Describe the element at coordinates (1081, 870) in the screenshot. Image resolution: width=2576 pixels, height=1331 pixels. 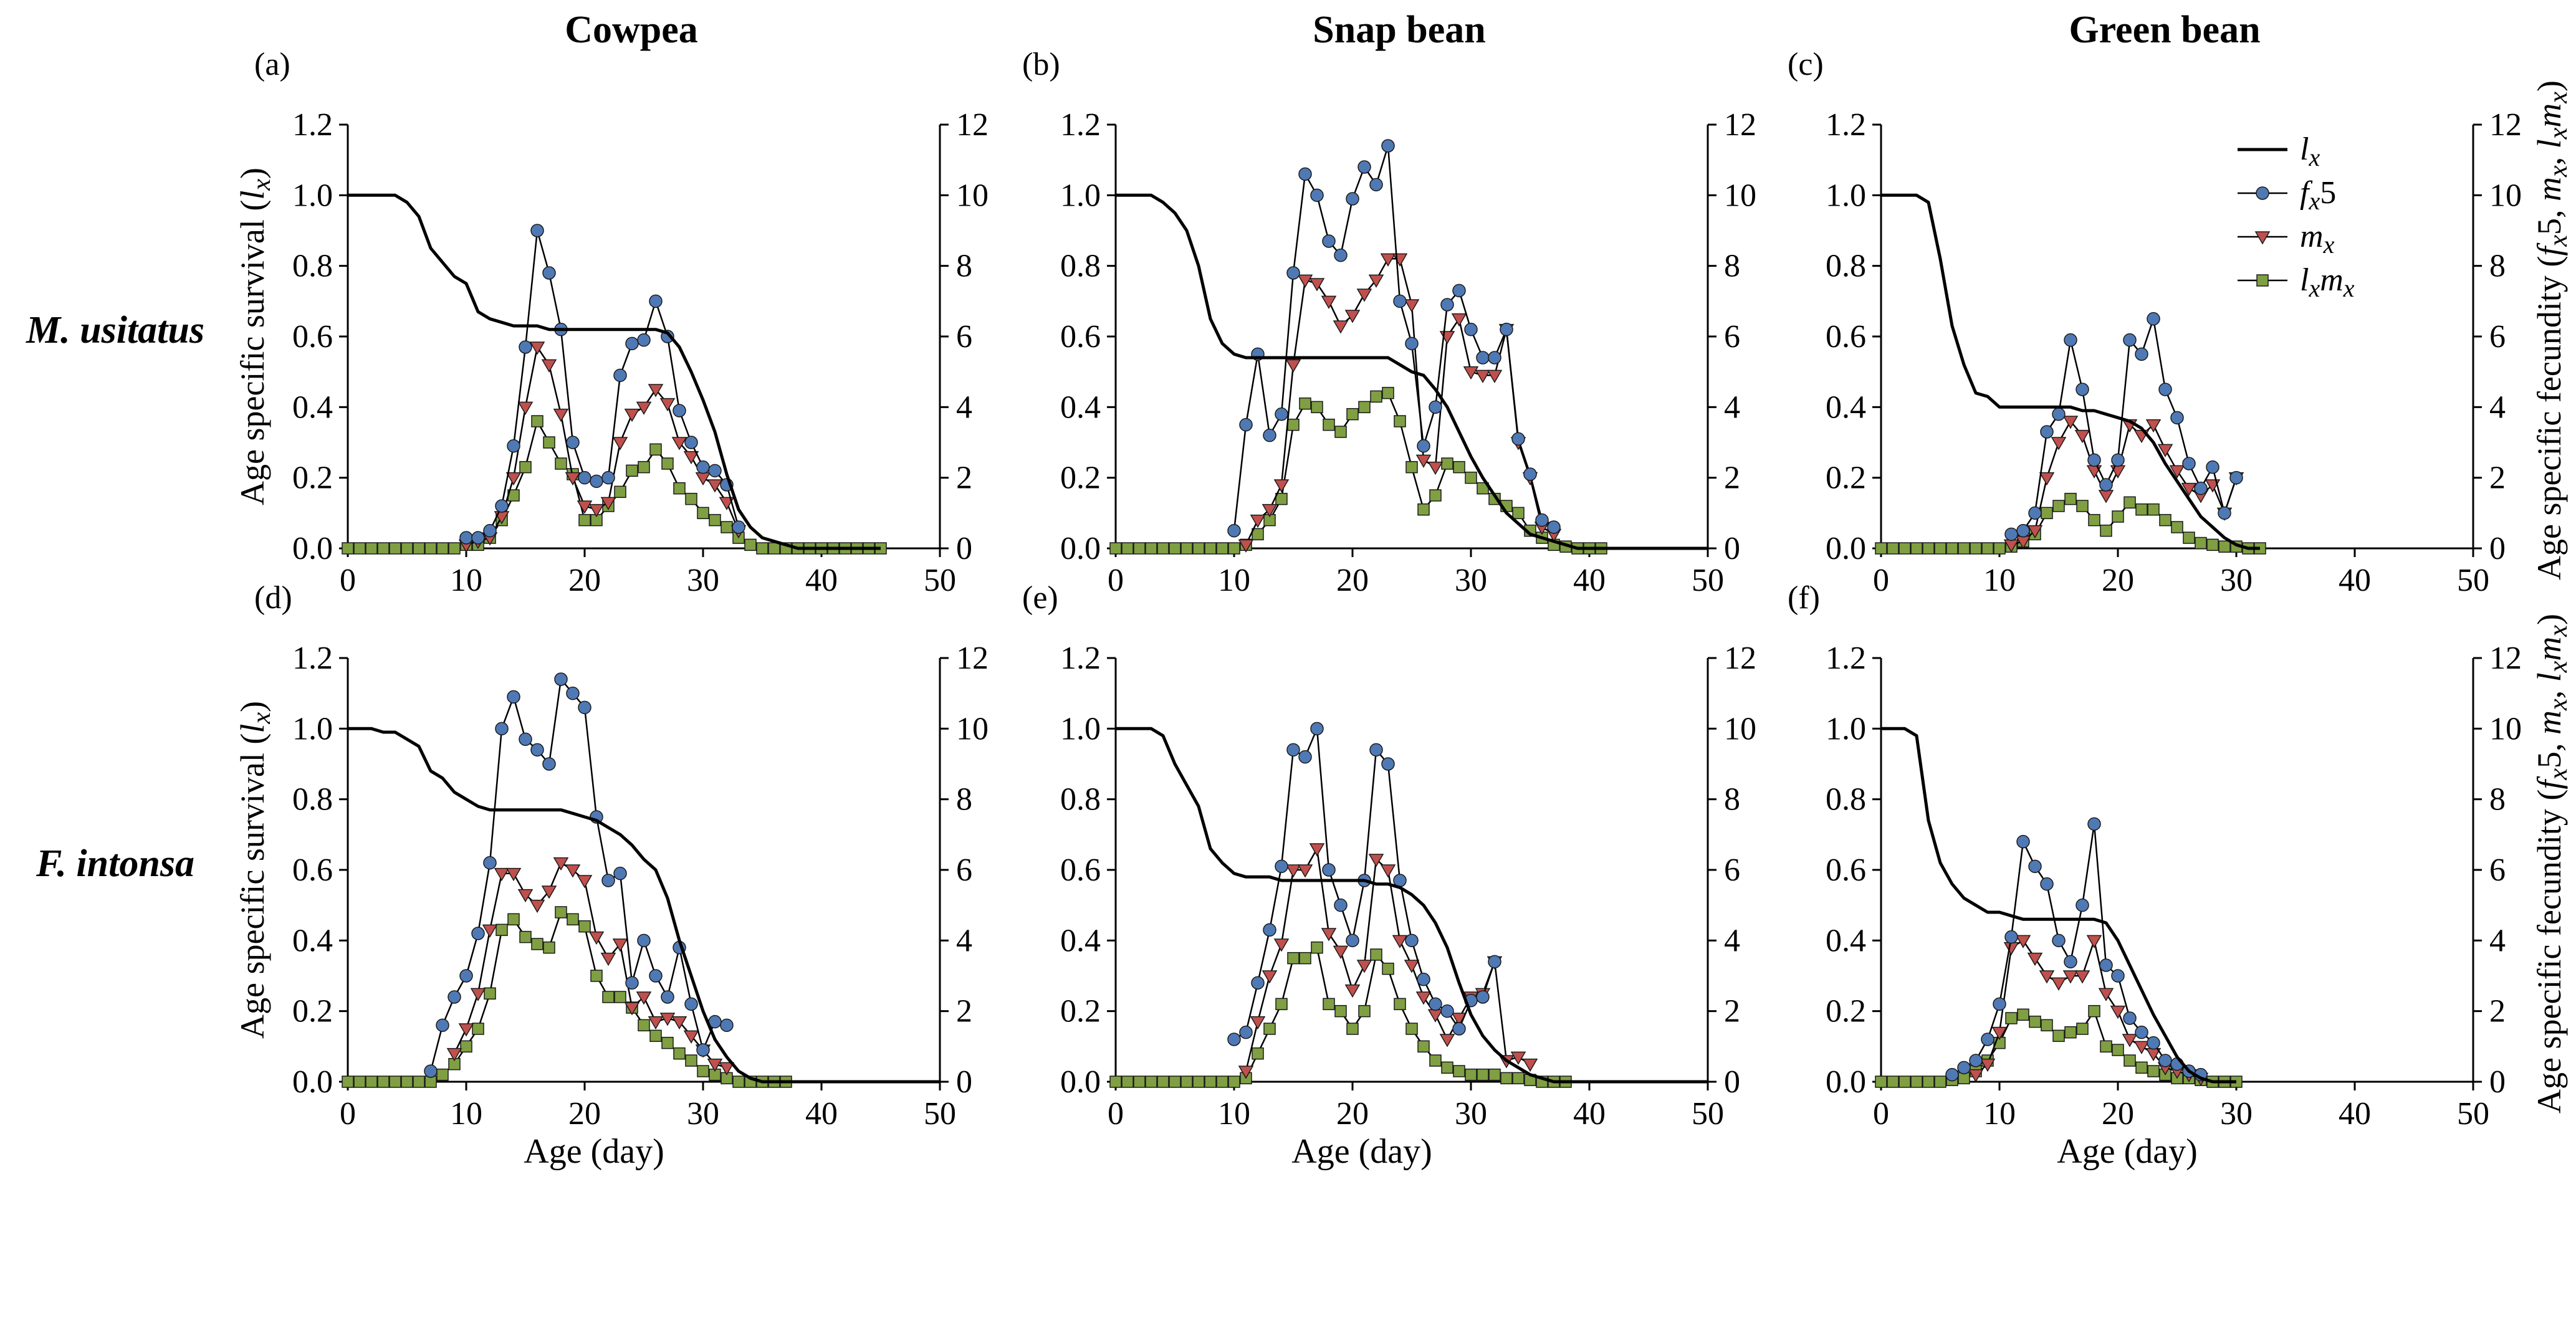
I see `y-tick-label-left: 0.6` at that location.